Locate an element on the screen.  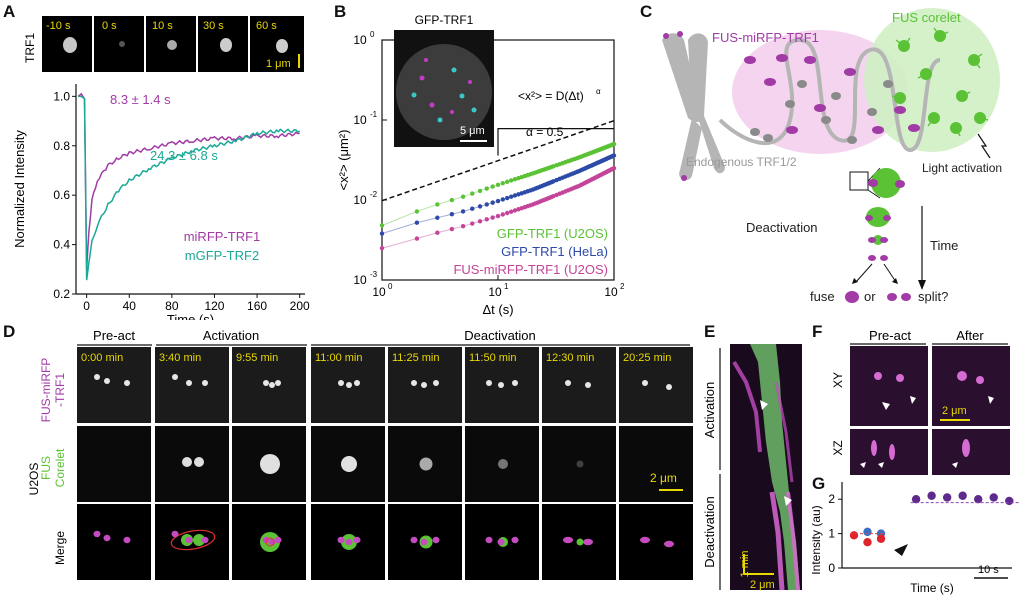
d-highlight-circle is located at coordinates (270, 542).